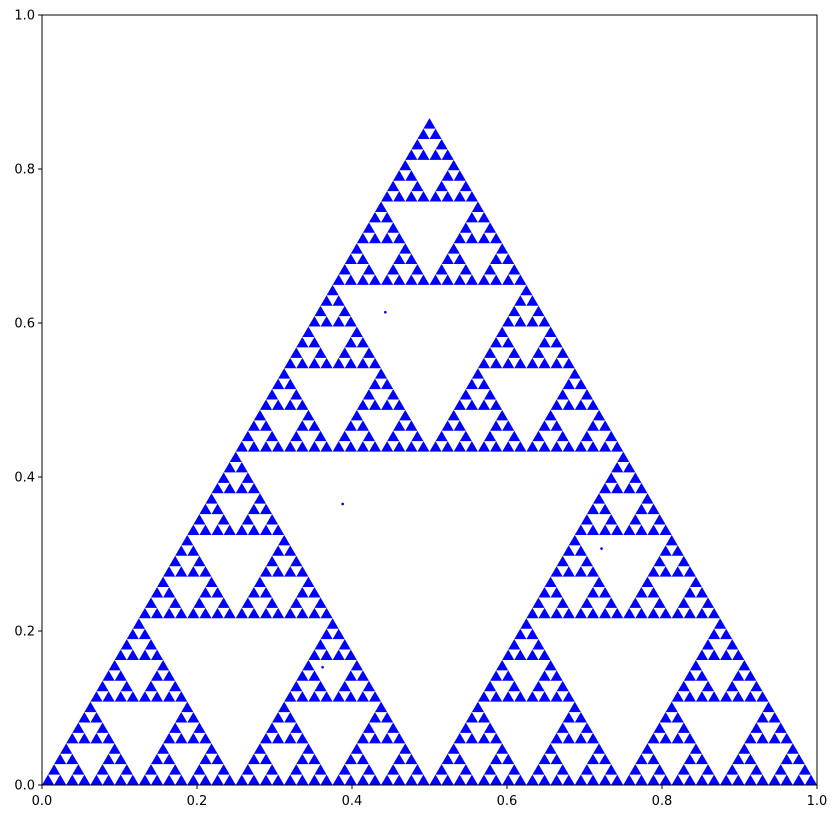  Describe the element at coordinates (24, 16) in the screenshot. I see `y-tick-label: 1.0` at that location.